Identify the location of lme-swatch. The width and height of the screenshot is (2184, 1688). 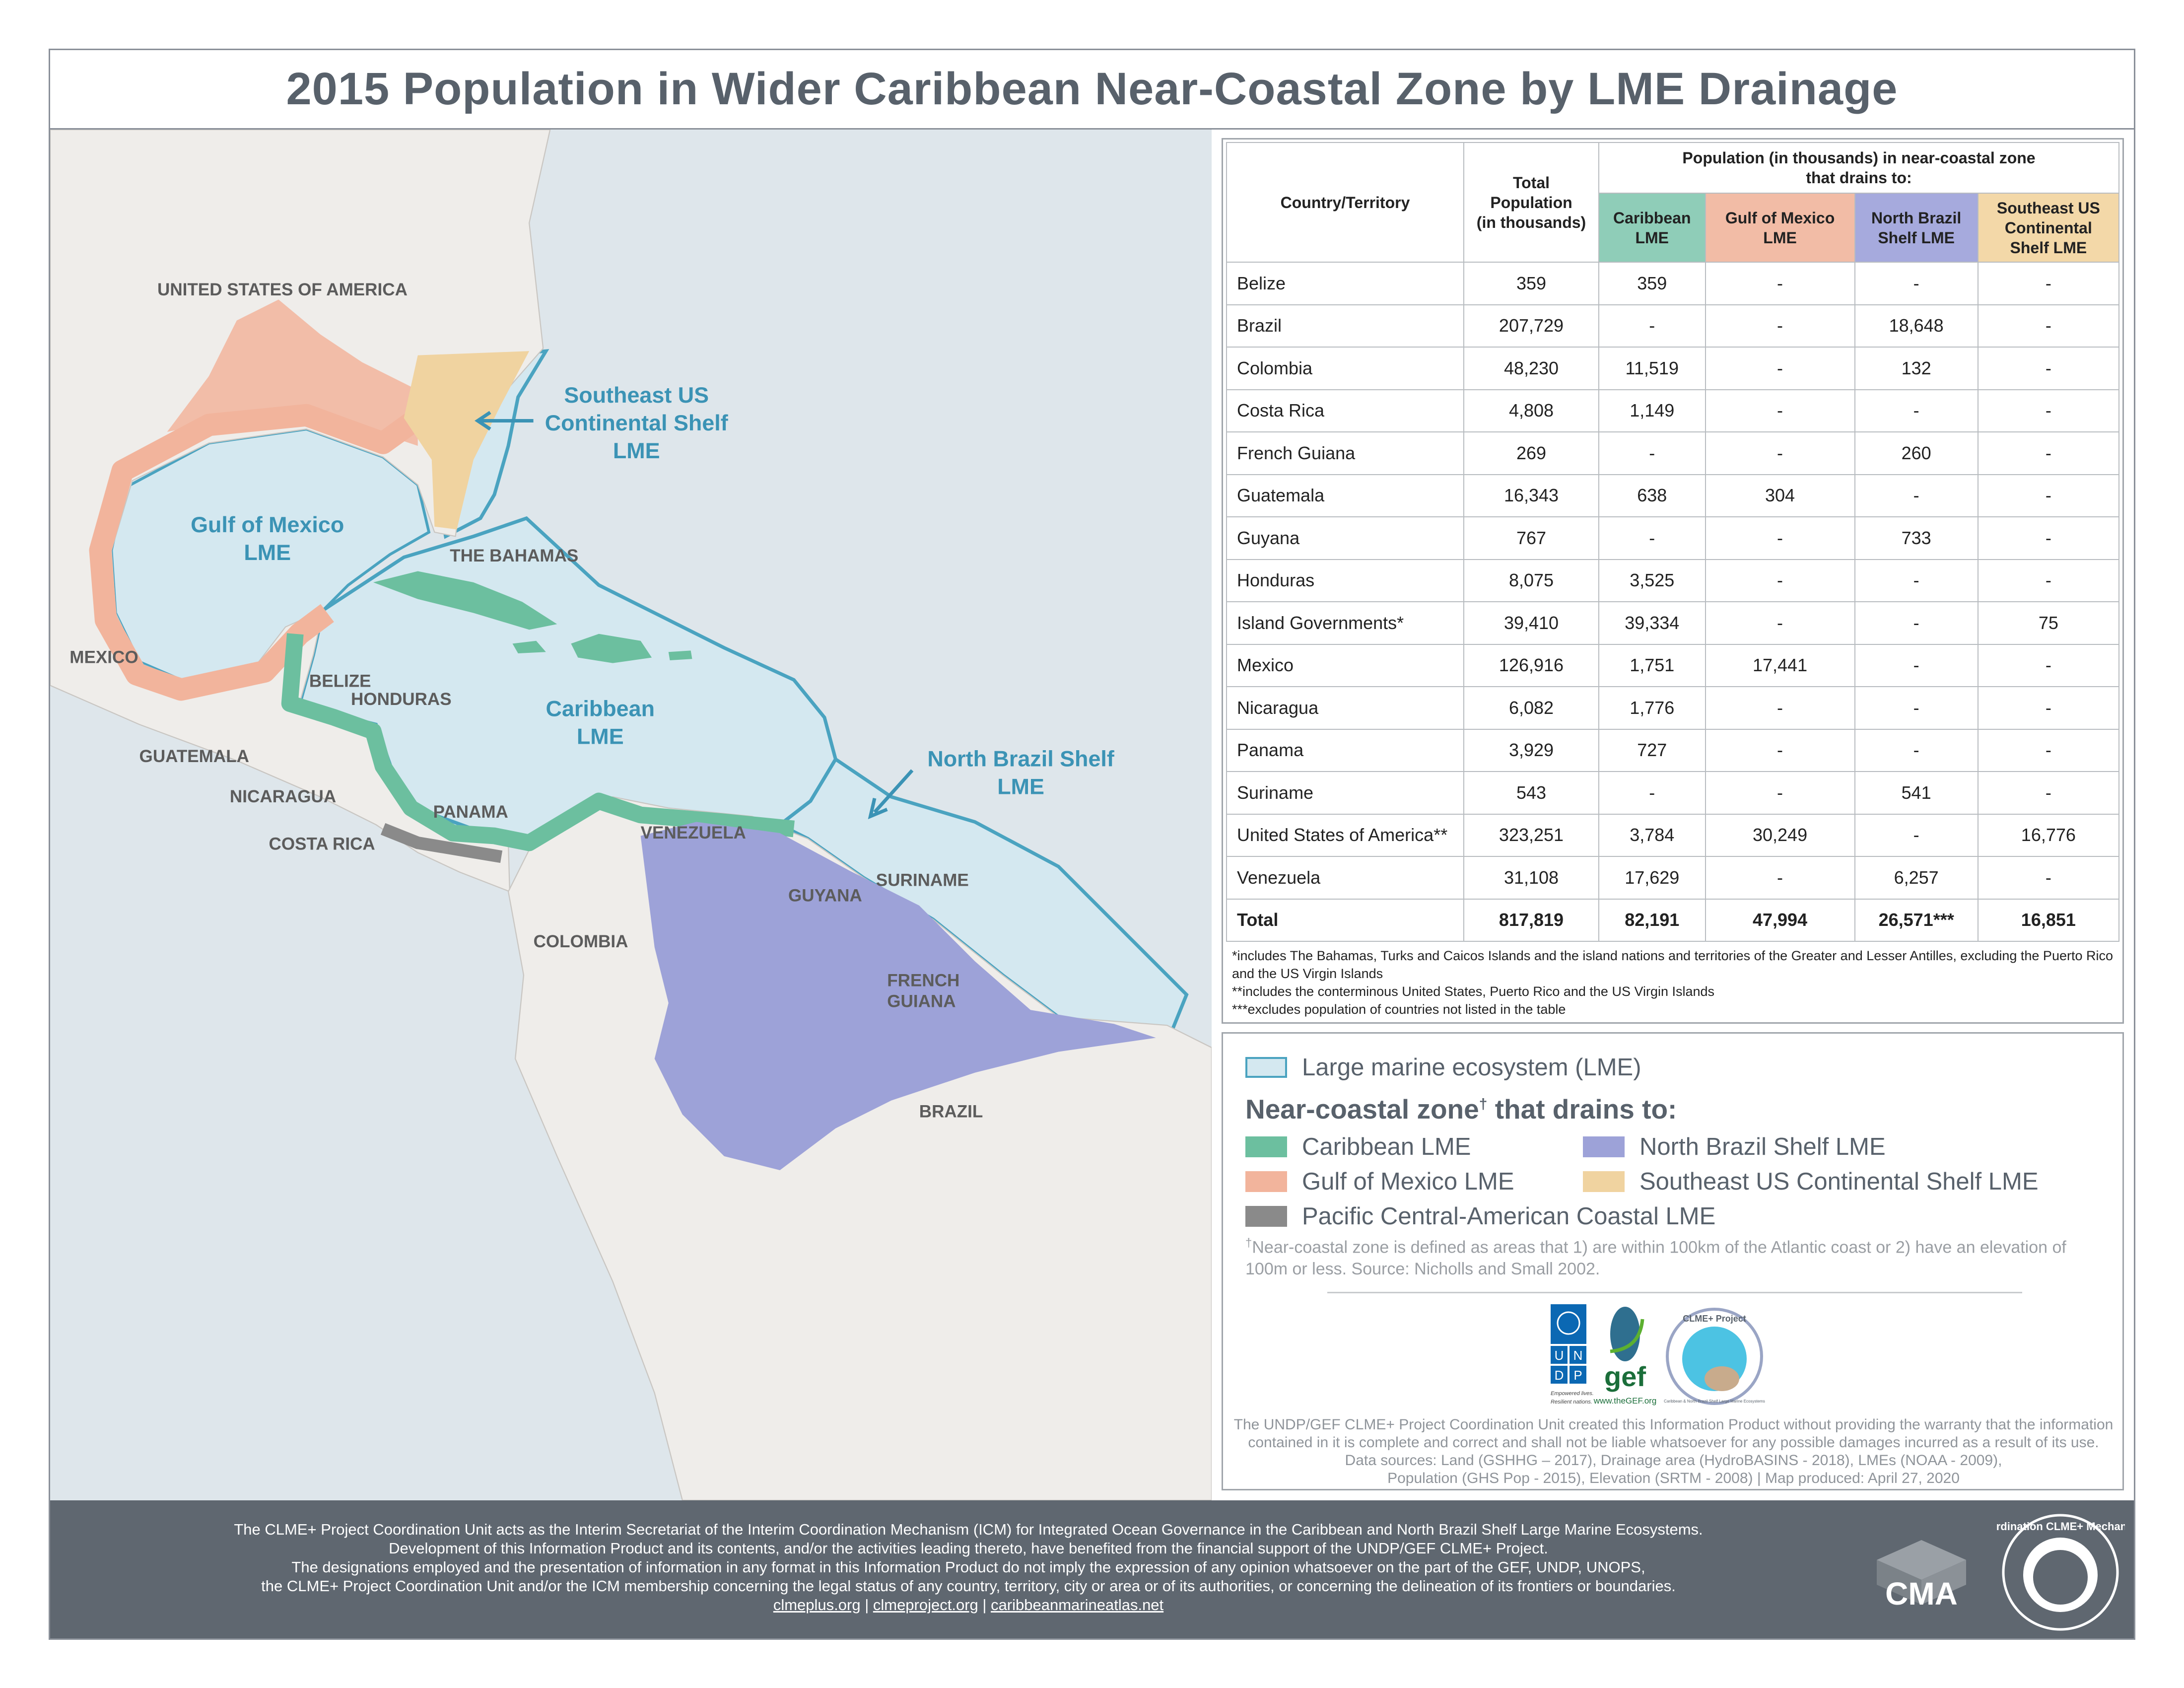
(1266, 1067).